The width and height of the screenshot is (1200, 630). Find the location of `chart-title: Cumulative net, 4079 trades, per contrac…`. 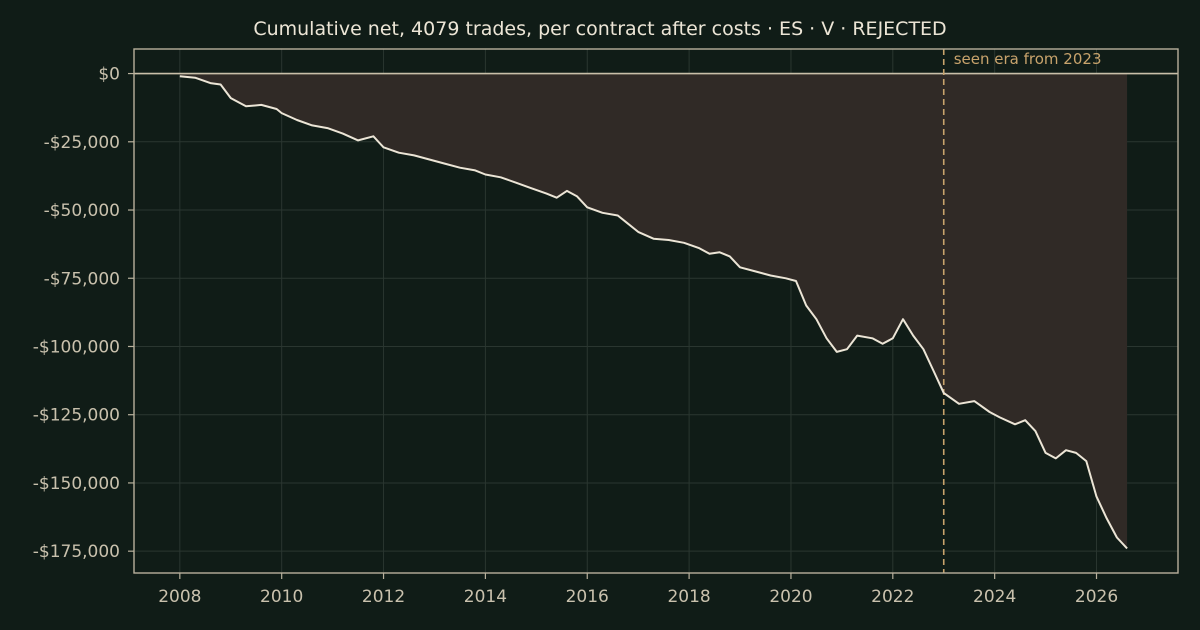

chart-title: Cumulative net, 4079 trades, per contrac… is located at coordinates (600, 29).